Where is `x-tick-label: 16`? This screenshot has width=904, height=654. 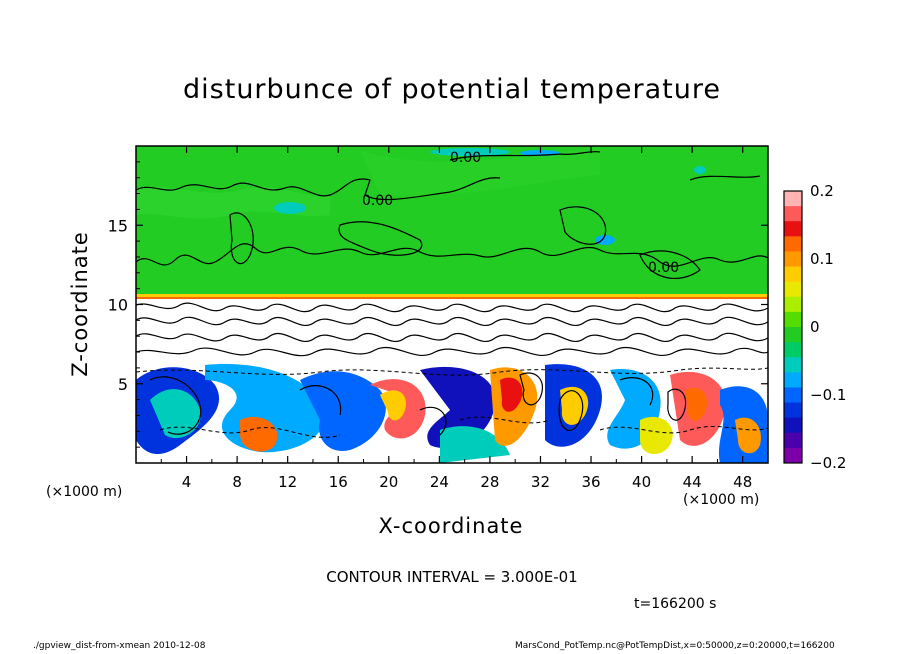
x-tick-label: 16 is located at coordinates (338, 482).